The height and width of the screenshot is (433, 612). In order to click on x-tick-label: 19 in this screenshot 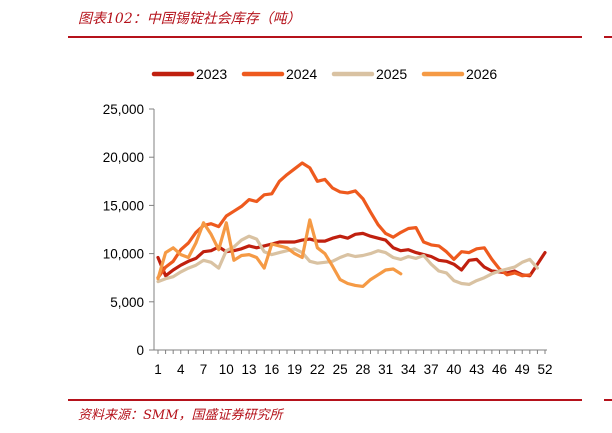, I will do `click(294, 369)`.